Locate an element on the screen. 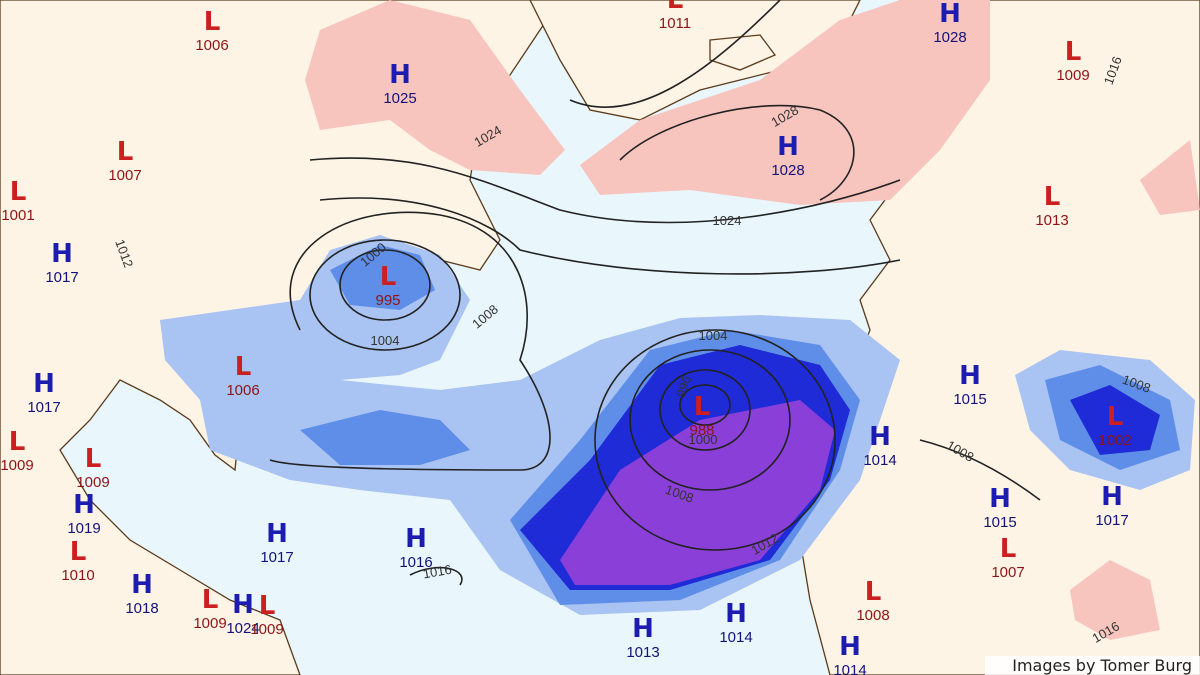 This screenshot has height=675, width=1200. isobar-label: 1016 is located at coordinates (437, 572).